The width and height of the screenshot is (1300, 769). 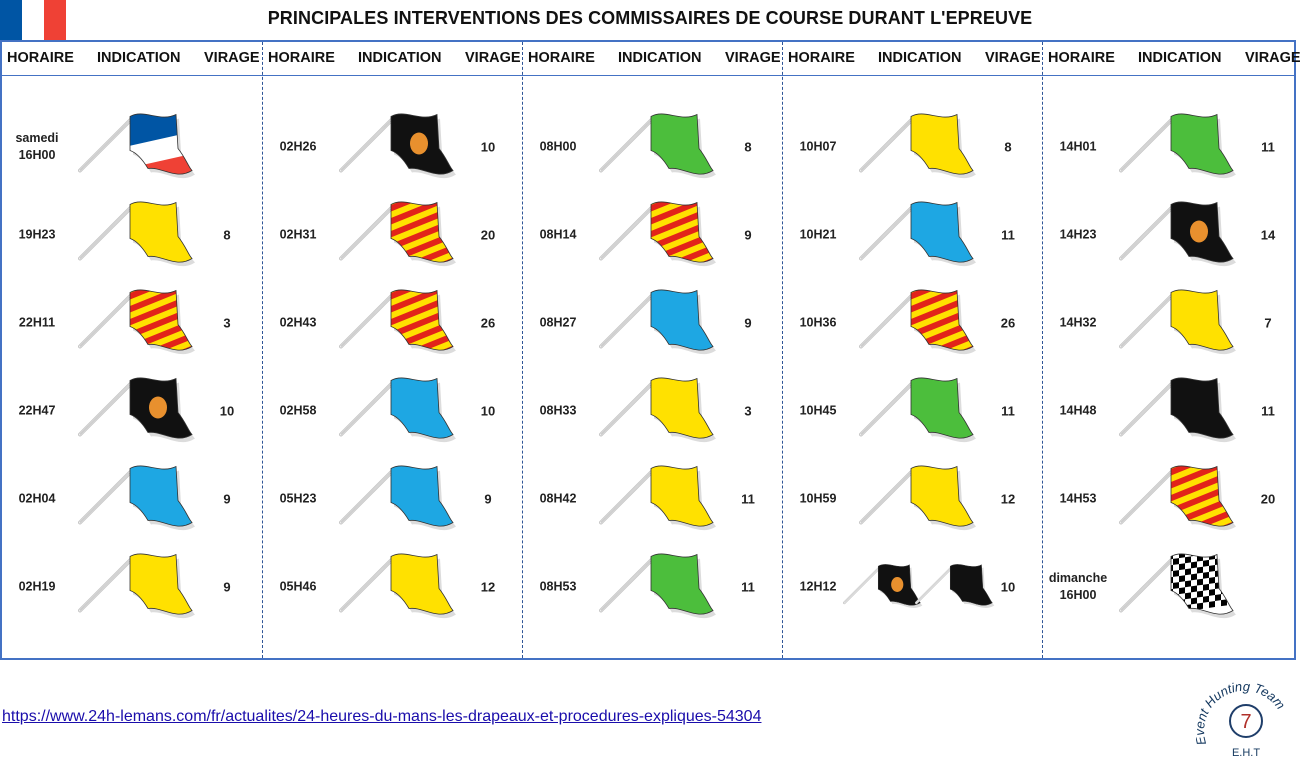 What do you see at coordinates (558, 586) in the screenshot?
I see `time-cell: 08H53` at bounding box center [558, 586].